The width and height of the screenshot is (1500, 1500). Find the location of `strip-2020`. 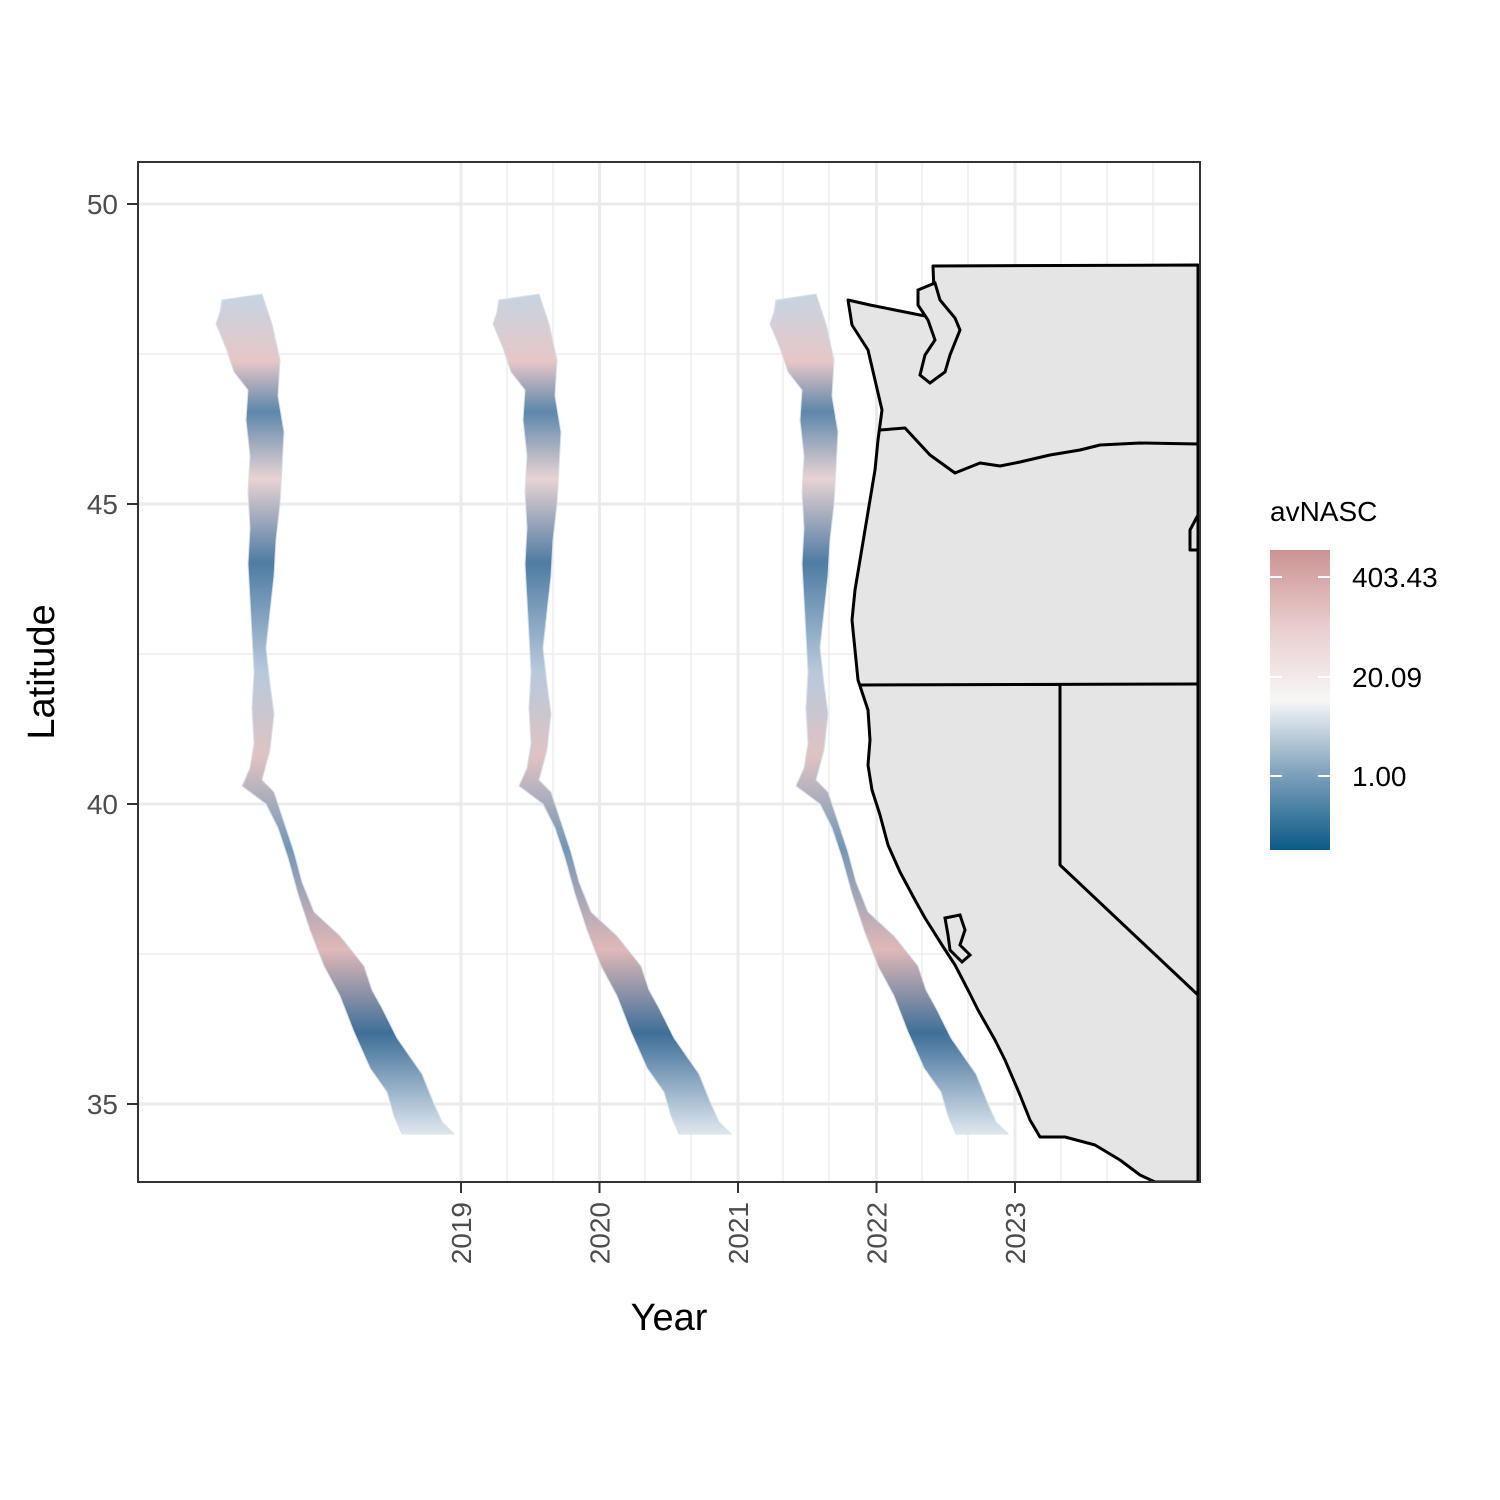

strip-2020 is located at coordinates (612, 714).